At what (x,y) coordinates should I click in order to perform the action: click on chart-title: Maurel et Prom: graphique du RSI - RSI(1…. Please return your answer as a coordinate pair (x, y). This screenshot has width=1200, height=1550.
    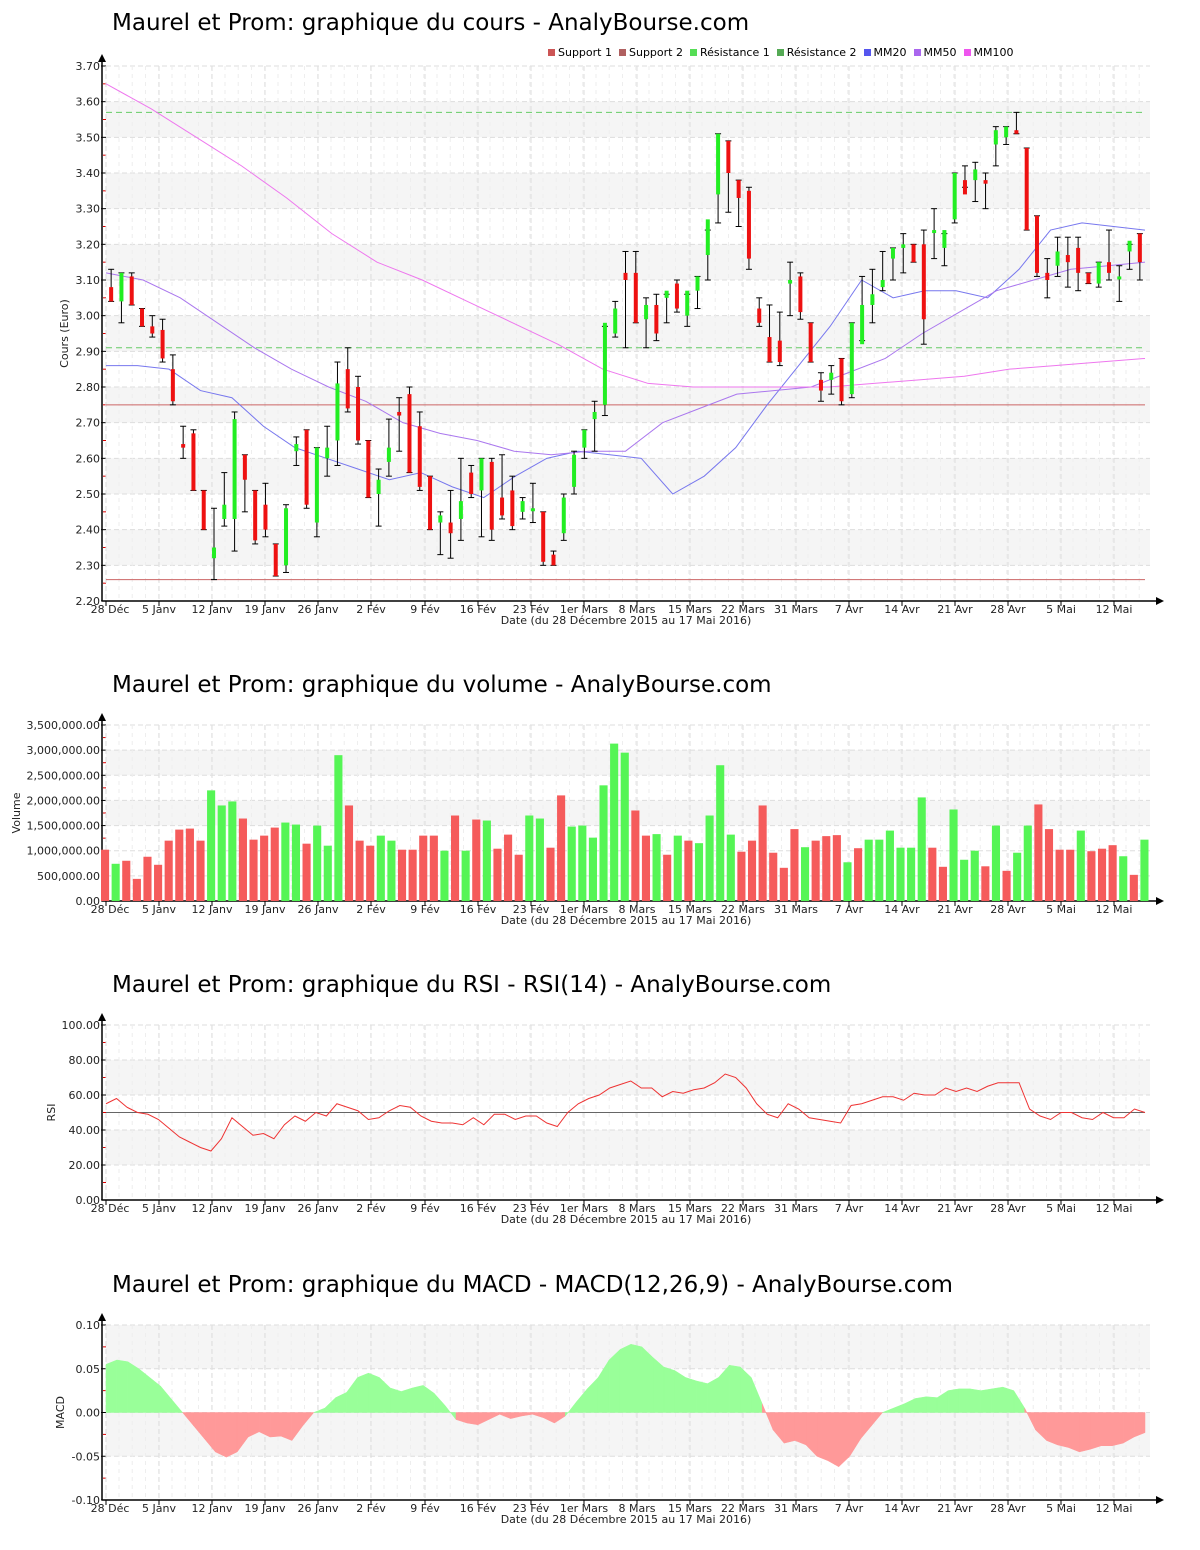
    Looking at the image, I should click on (472, 985).